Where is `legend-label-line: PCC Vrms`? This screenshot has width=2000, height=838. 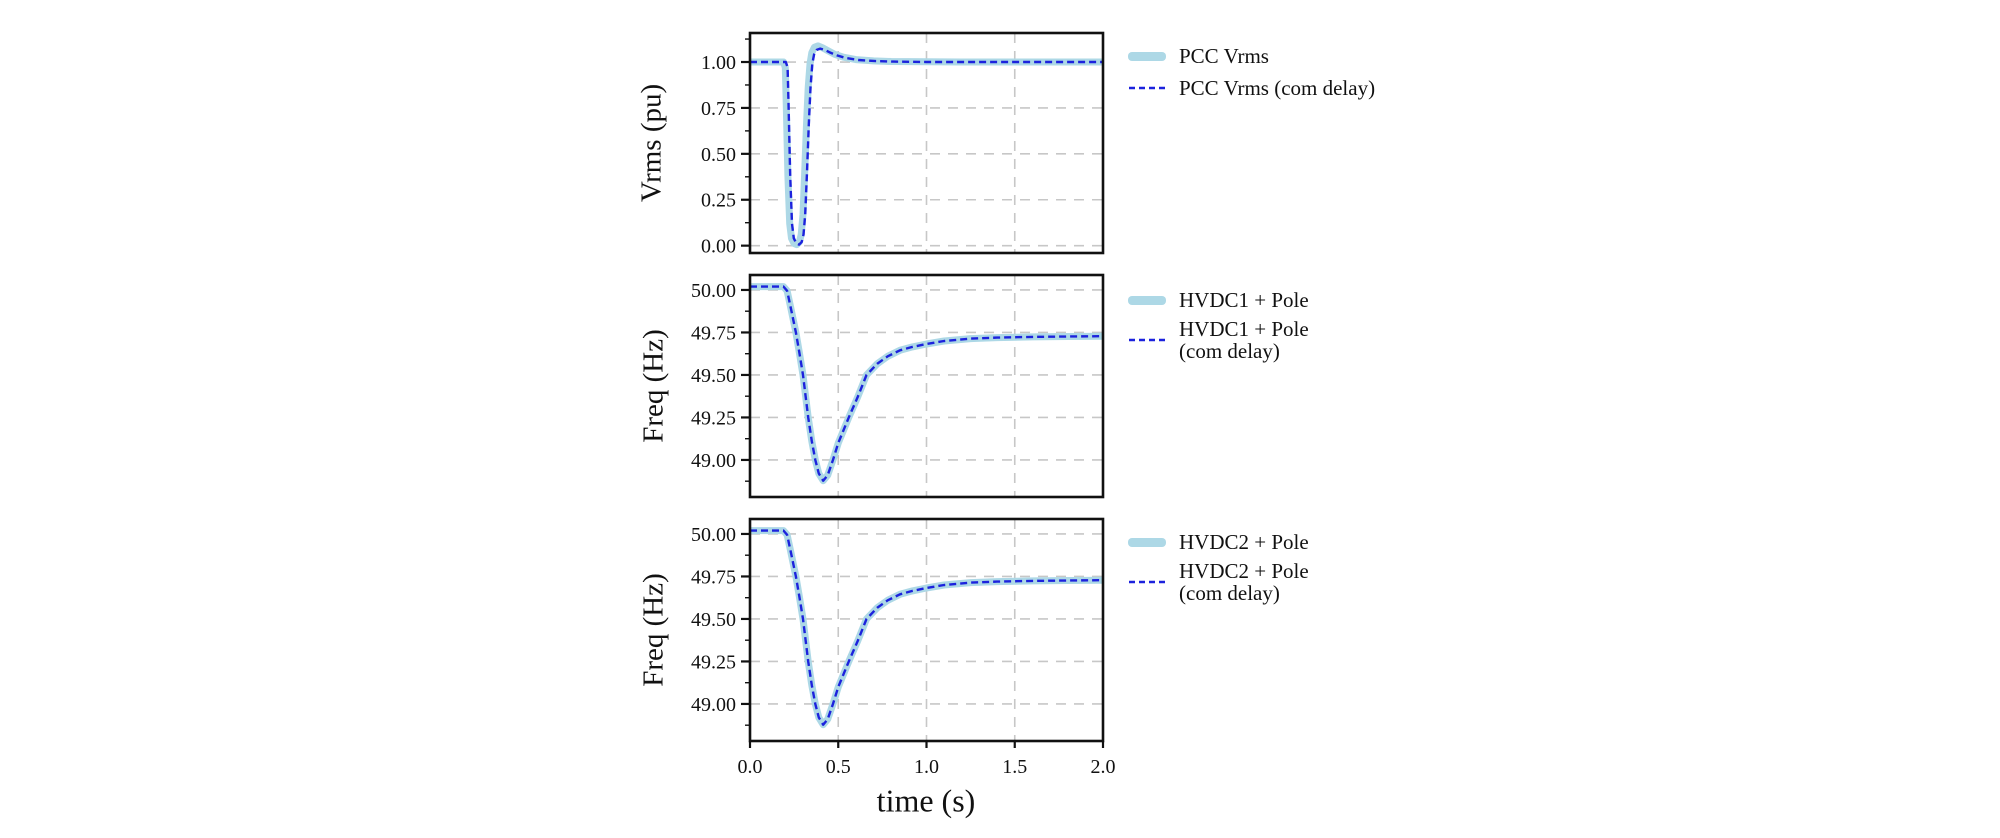
legend-label-line: PCC Vrms is located at coordinates (1224, 56).